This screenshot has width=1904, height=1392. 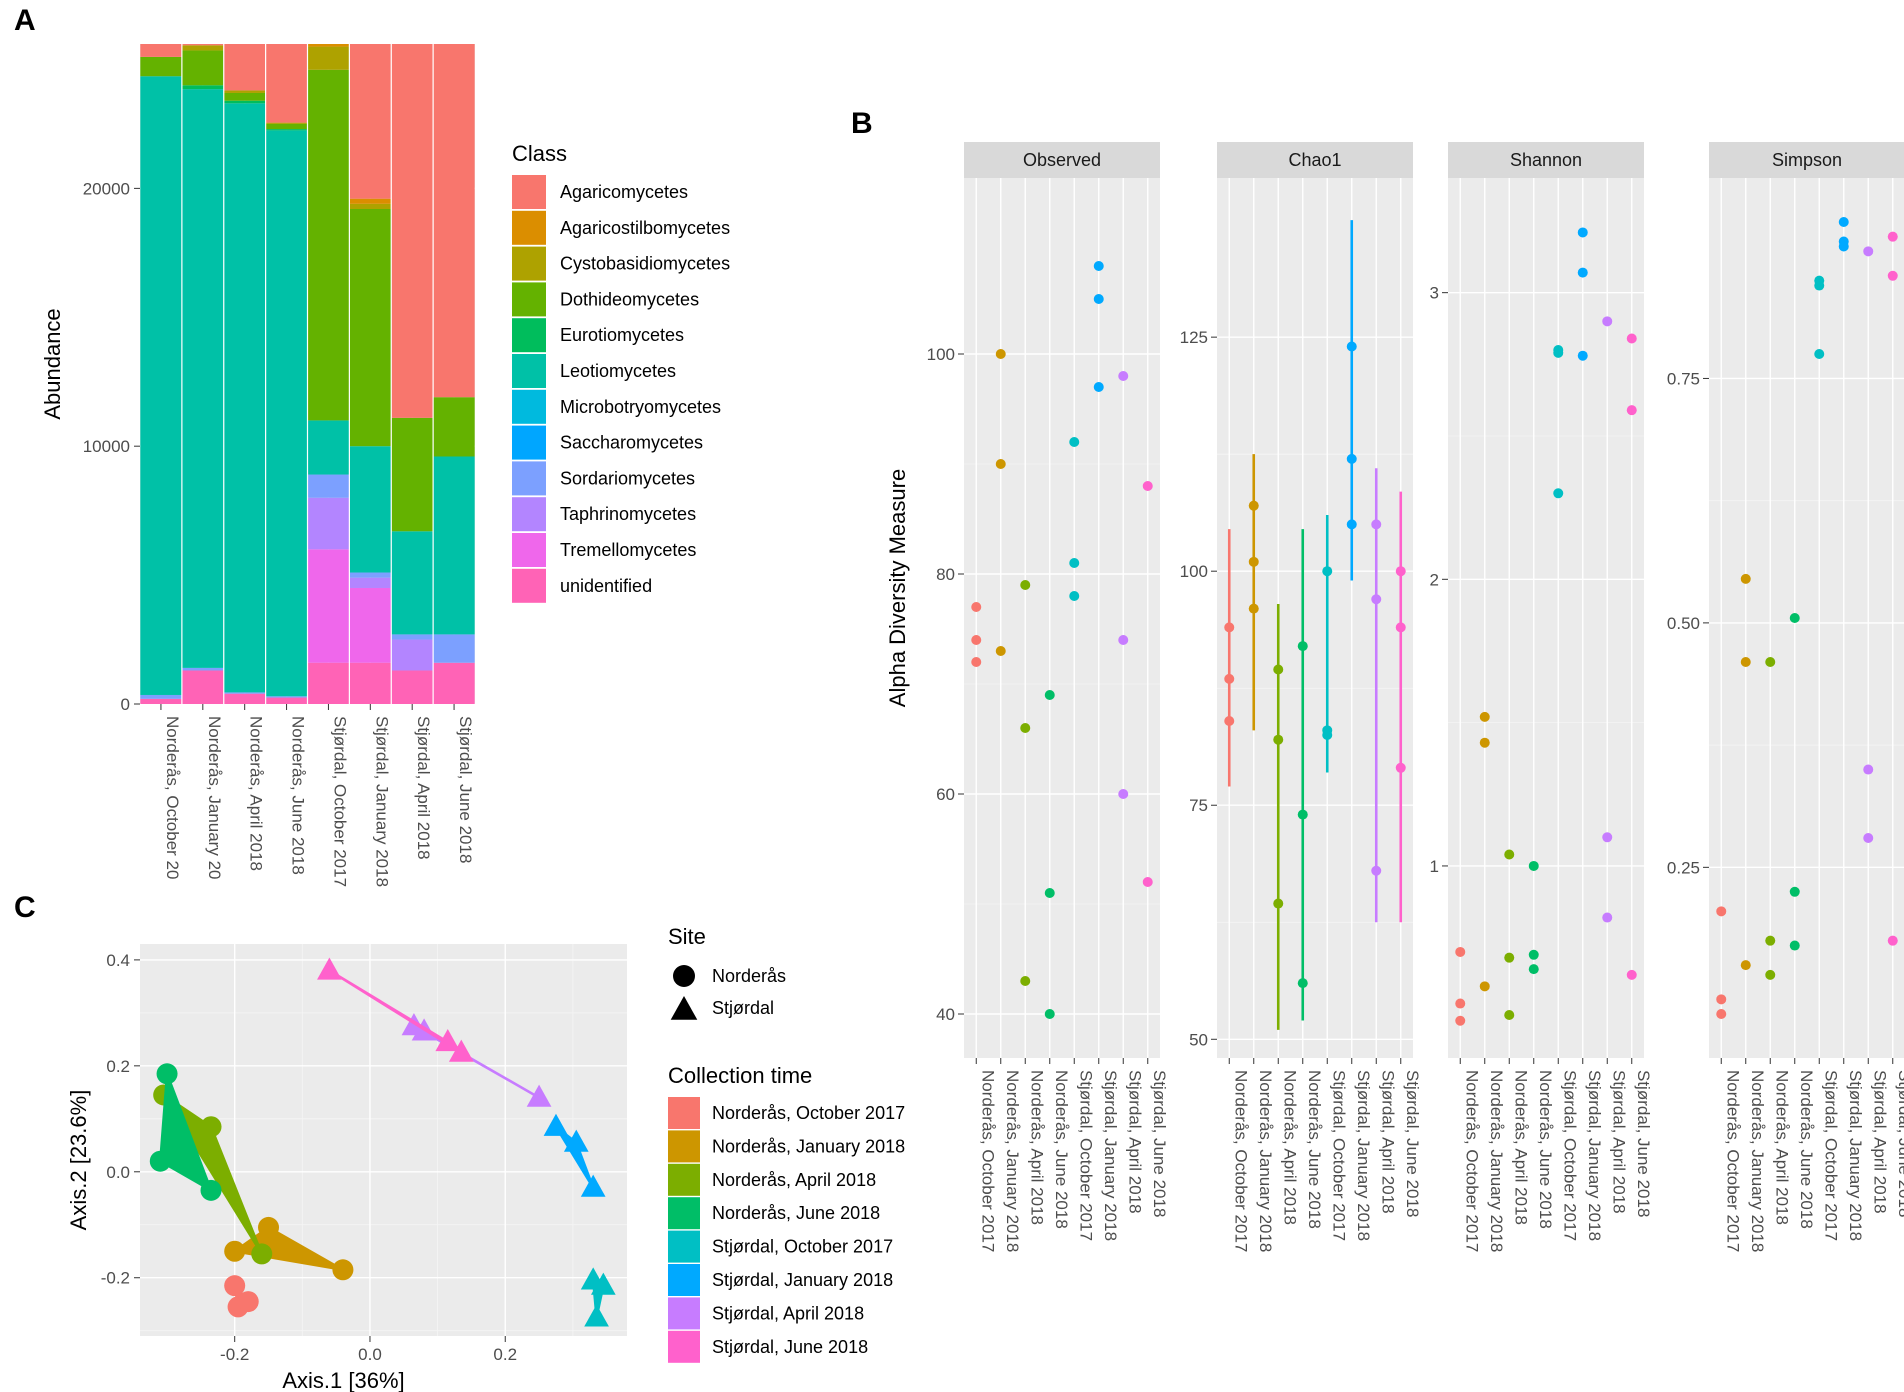 I want to click on facet-x-tick-label: Stjørdal, October 2017, so click(x=1085, y=1155).